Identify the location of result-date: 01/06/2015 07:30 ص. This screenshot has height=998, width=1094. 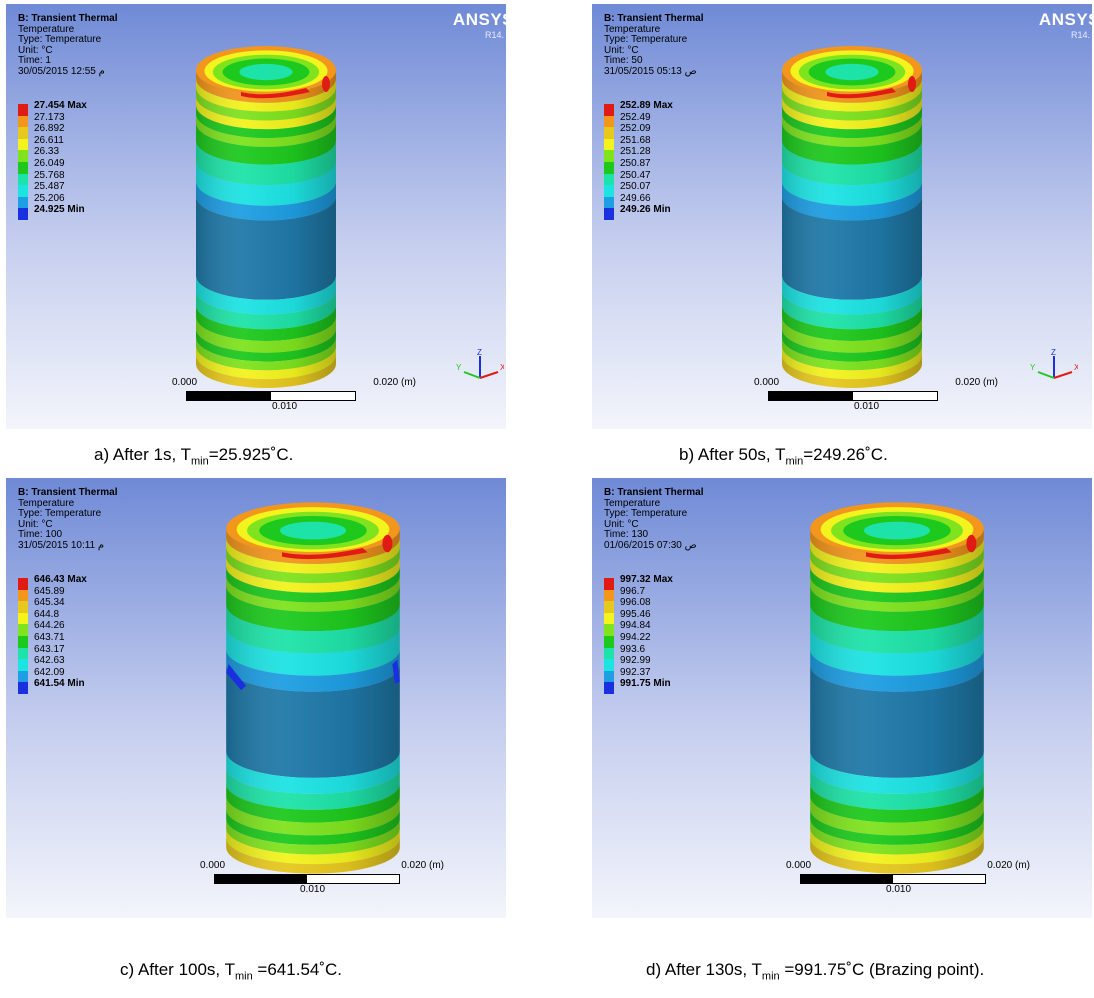
(650, 545).